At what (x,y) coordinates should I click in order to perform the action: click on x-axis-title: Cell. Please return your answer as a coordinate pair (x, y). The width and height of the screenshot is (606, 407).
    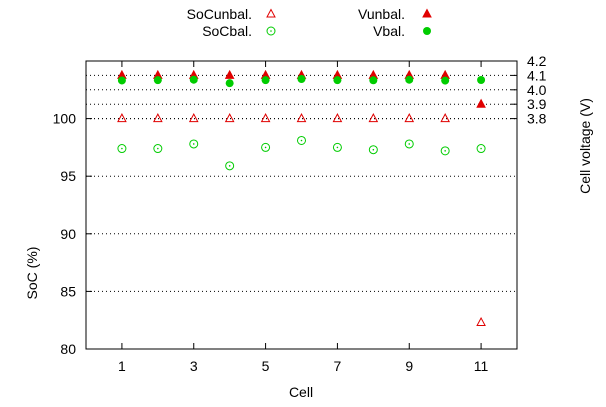
    Looking at the image, I should click on (301, 392).